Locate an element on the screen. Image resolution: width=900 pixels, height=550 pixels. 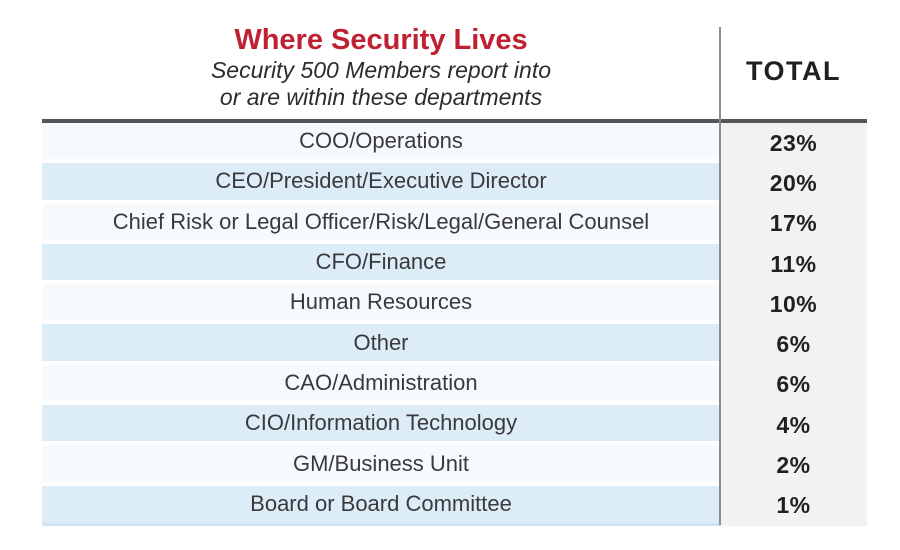
table-subtitle-line-2: or are within these departments is located at coordinates (381, 97).